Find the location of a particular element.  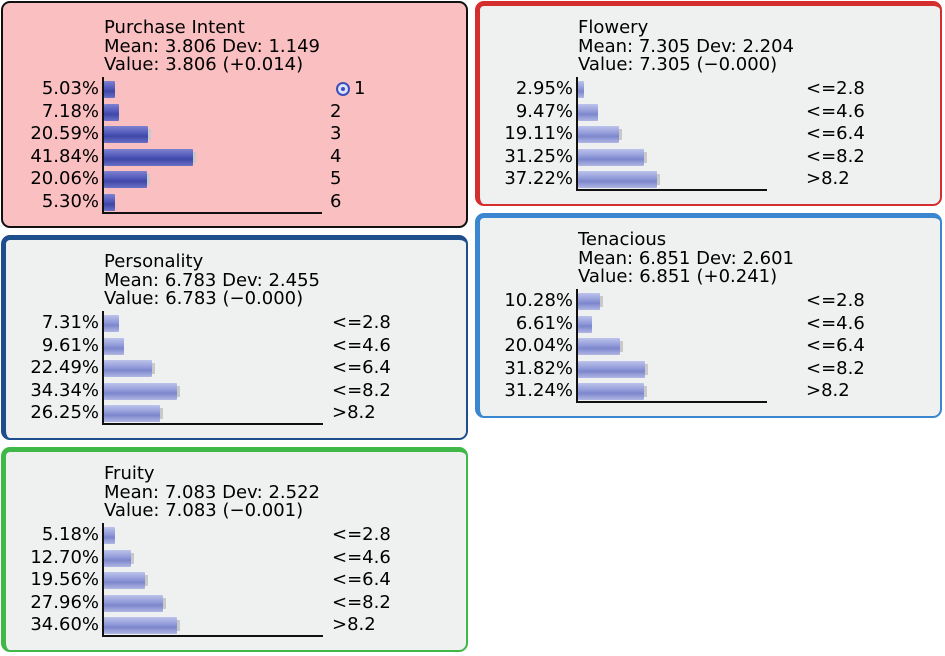

state-probability: 27.96% is located at coordinates (64, 602).